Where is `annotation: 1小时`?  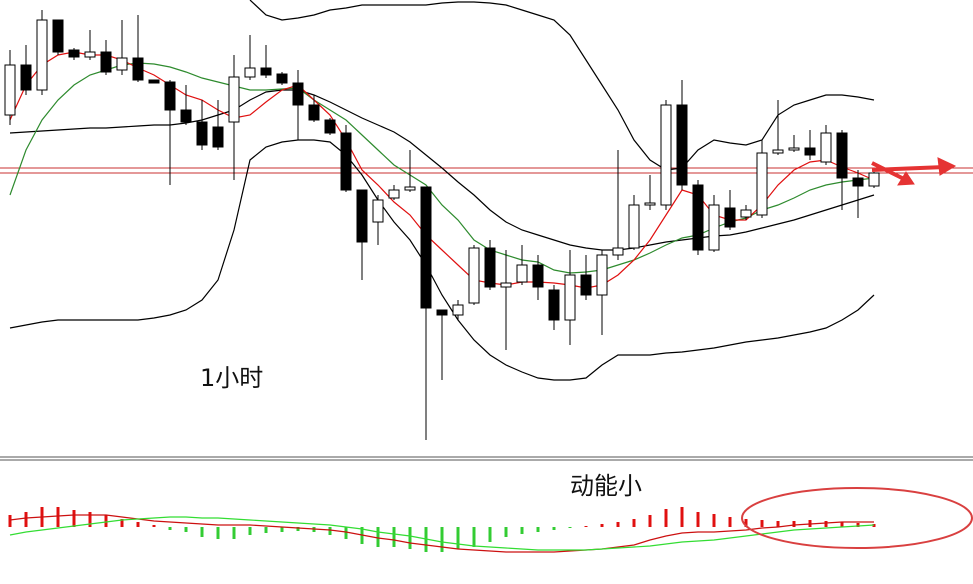
annotation: 1小时 is located at coordinates (231, 378).